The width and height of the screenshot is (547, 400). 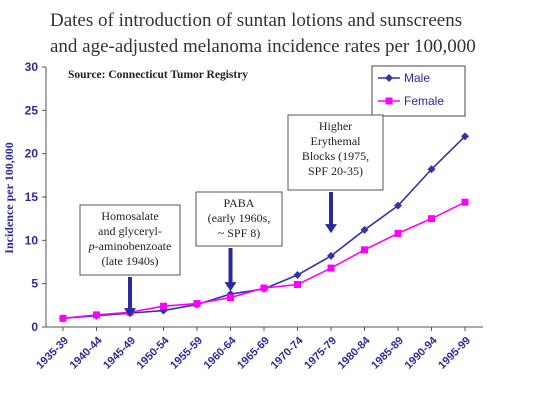 What do you see at coordinates (32, 110) in the screenshot?
I see `y-tick-label: 25` at bounding box center [32, 110].